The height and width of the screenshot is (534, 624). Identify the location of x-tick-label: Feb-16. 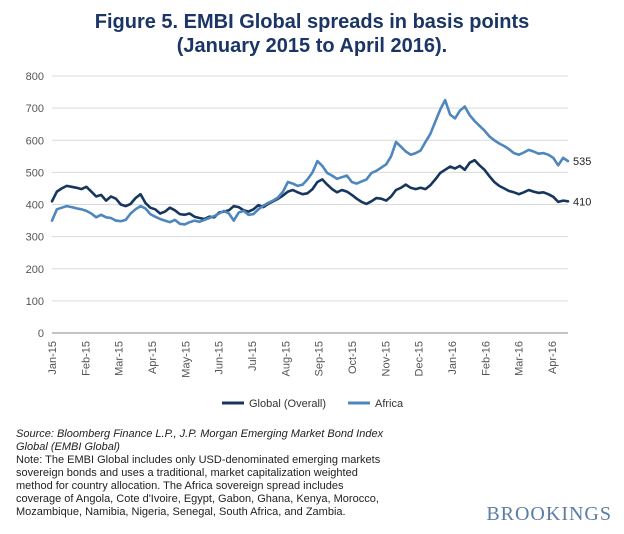
(486, 358).